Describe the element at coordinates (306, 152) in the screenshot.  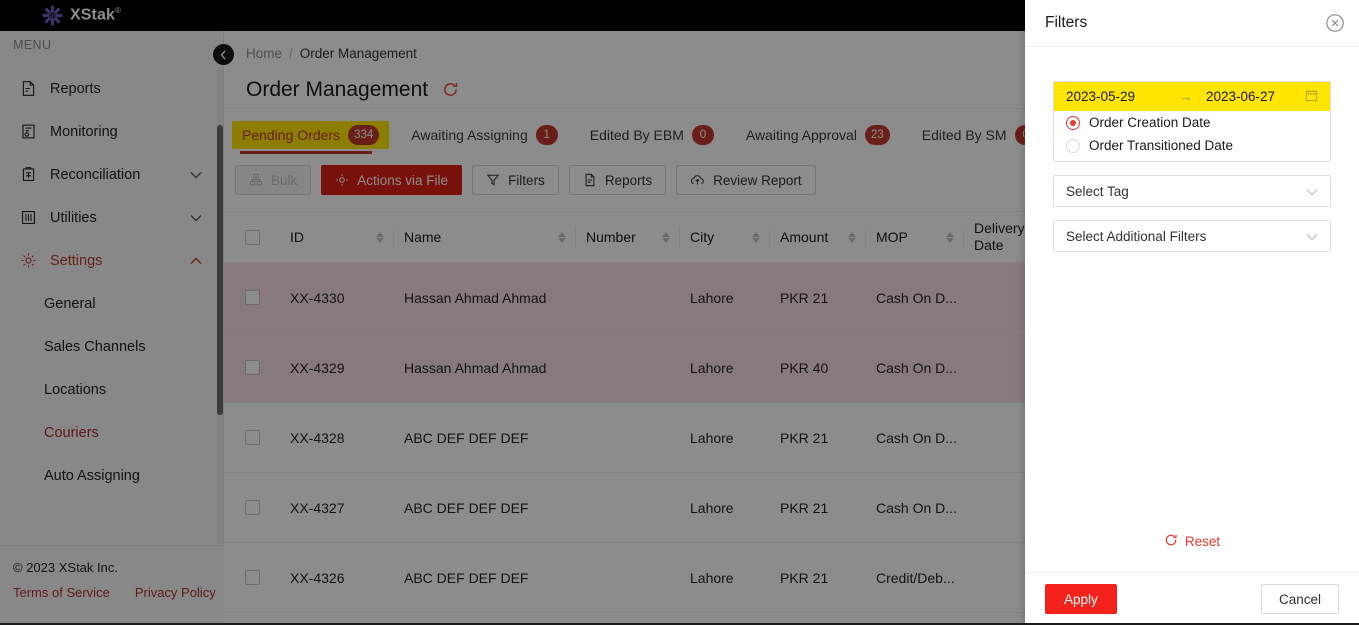
I see `tab-active-underline` at that location.